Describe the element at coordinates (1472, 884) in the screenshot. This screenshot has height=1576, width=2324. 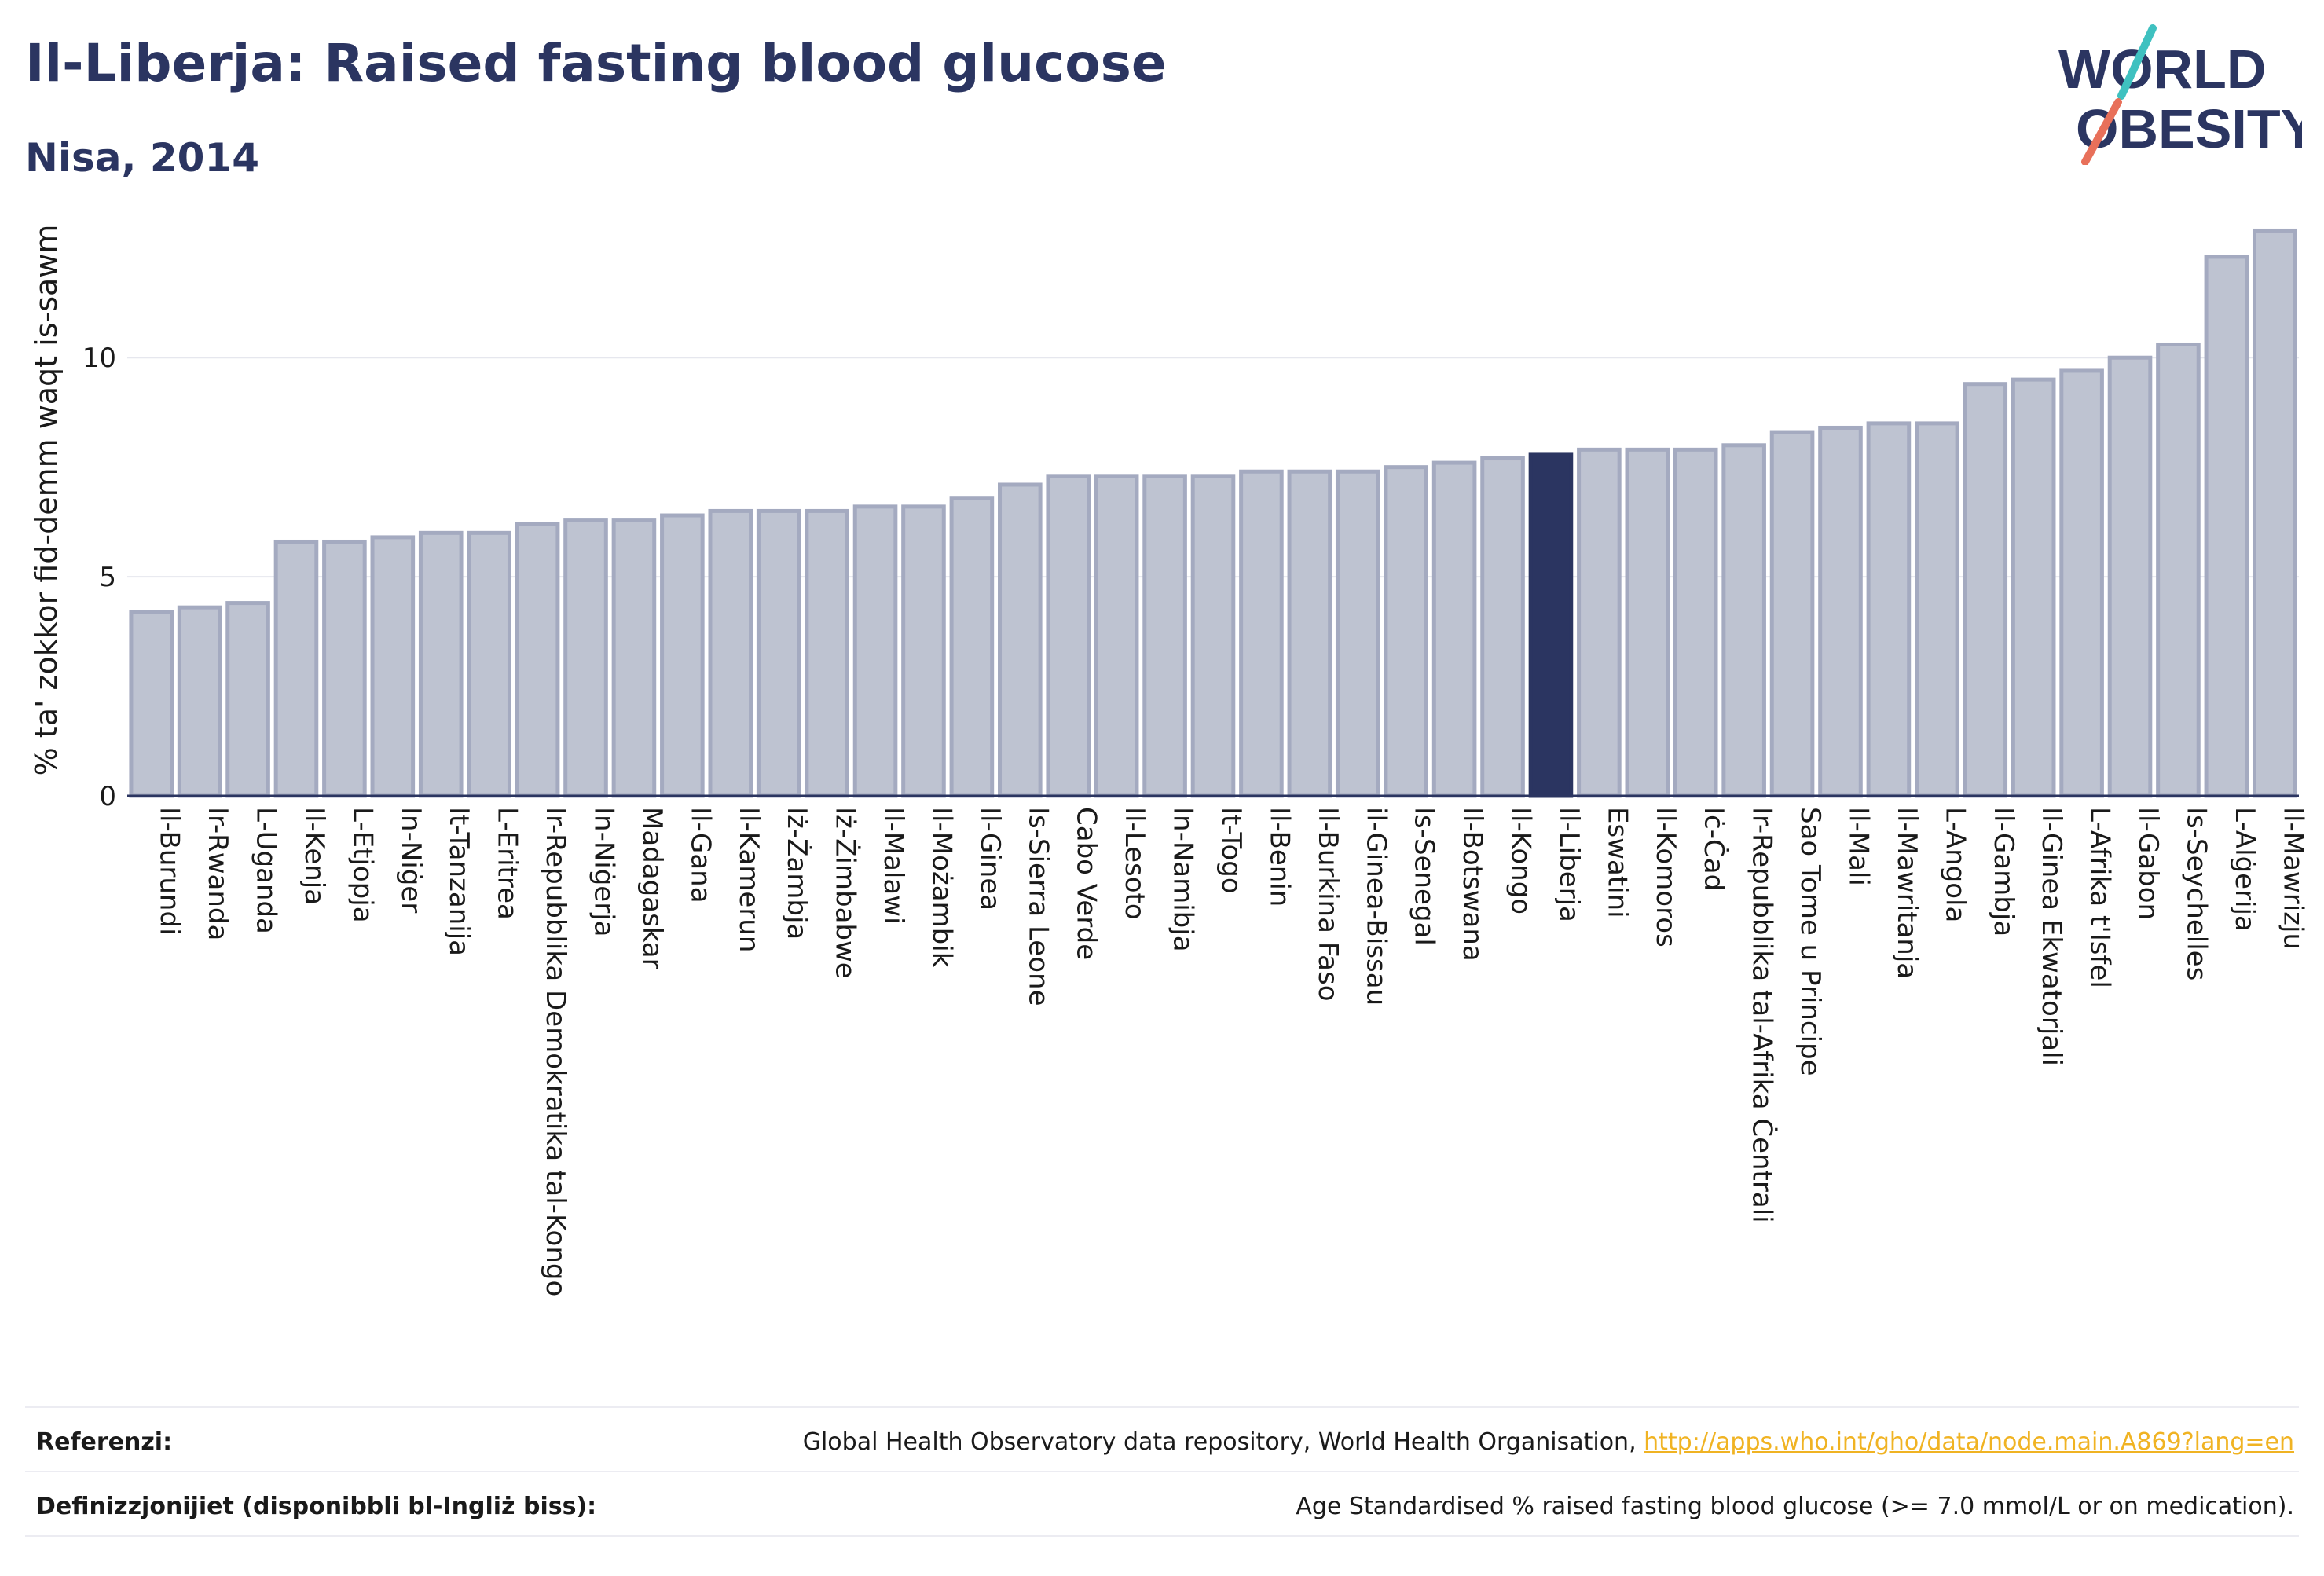
I see `x-tick-label: Il-Botswana` at that location.